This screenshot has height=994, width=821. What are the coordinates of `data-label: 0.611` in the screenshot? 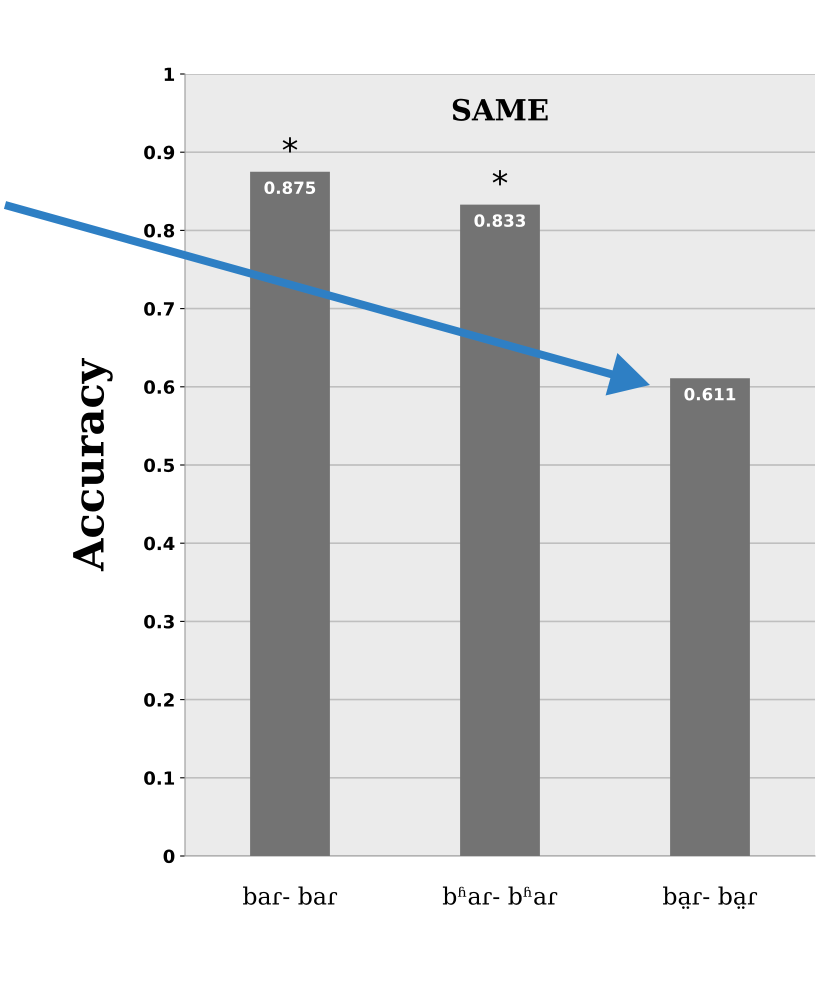 It's located at (710, 394).